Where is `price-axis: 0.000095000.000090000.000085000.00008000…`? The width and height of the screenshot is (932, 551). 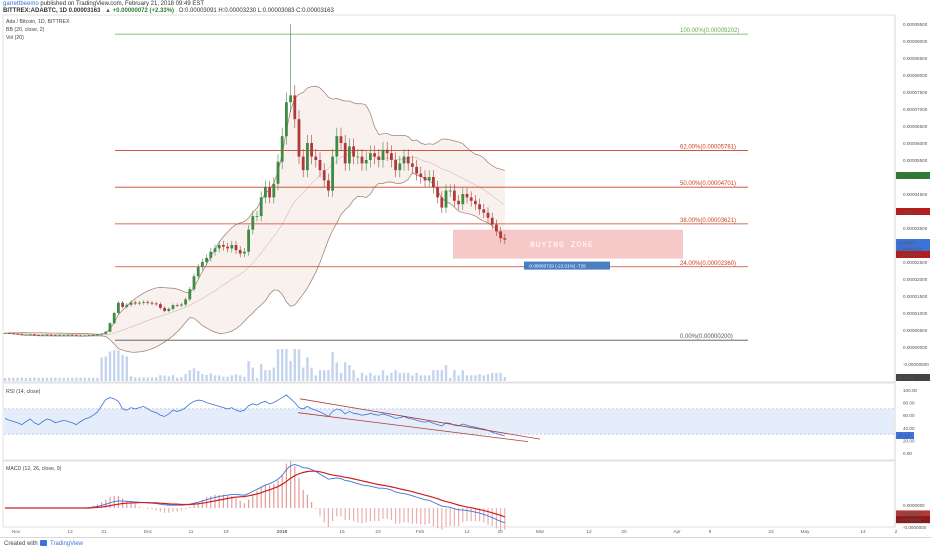
price-axis: 0.000095000.000090000.000085000.00008000… is located at coordinates (913, 276).